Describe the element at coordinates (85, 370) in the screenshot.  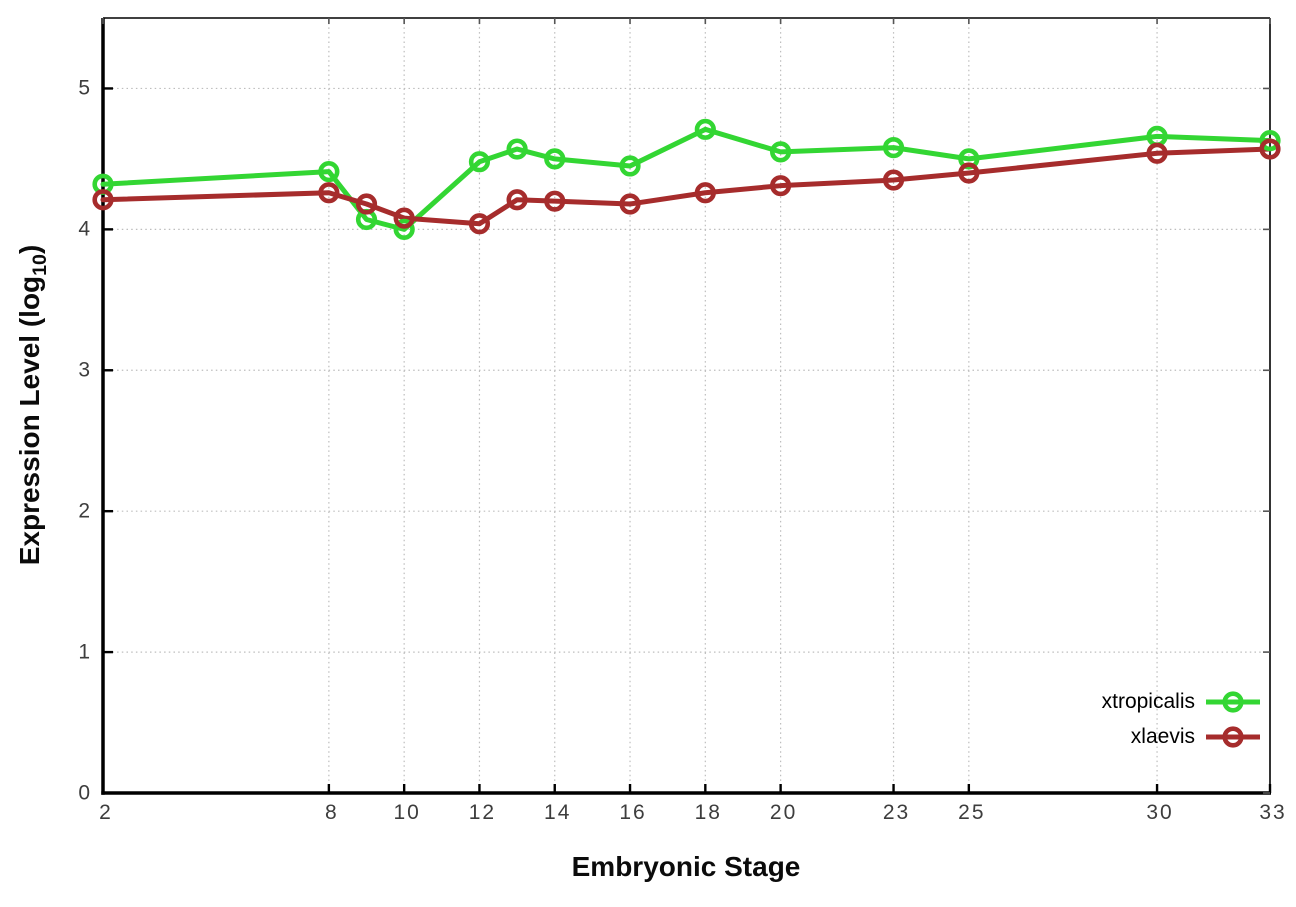
I see `y-tick-label: 3` at that location.